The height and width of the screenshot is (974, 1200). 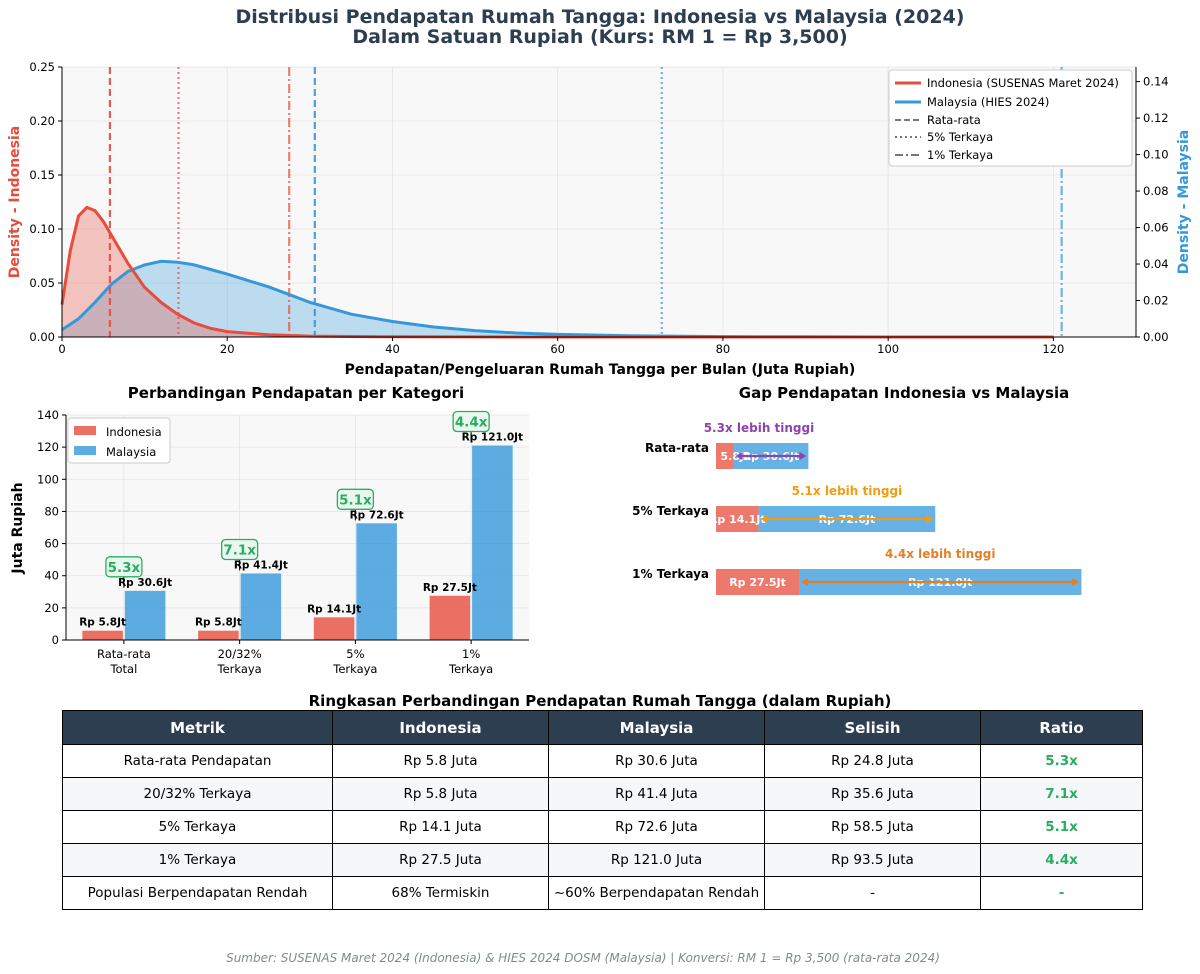 I want to click on bar-y-tick-label: 40, so click(x=51, y=576).